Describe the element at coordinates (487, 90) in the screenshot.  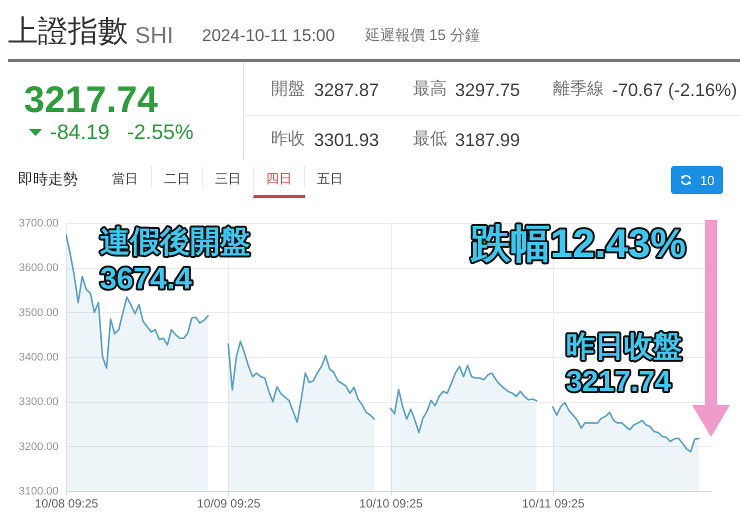
I see `text: 3297.75` at that location.